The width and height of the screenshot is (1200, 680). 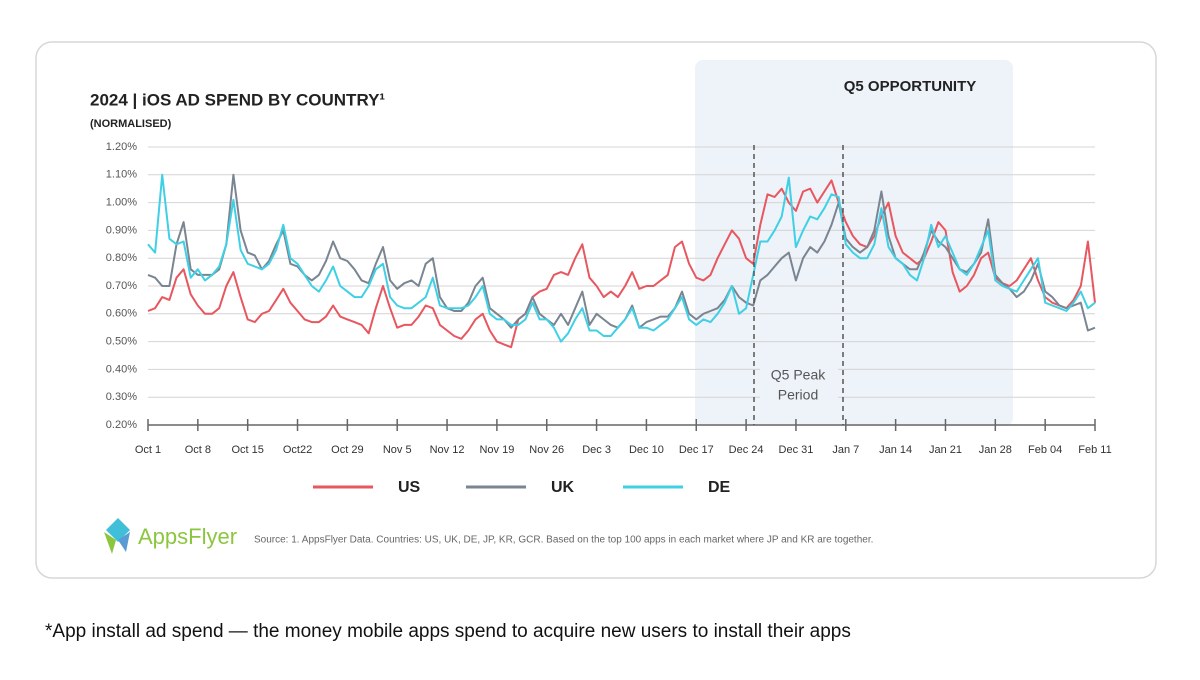 What do you see at coordinates (798, 395) in the screenshot?
I see `annotation: Period` at bounding box center [798, 395].